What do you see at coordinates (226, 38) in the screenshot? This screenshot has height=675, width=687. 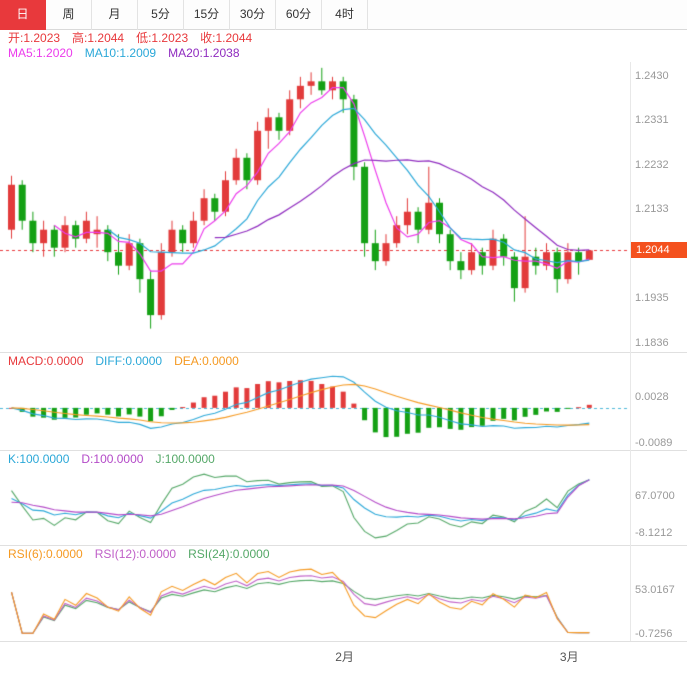 I see `close-value: 收:1.2044` at bounding box center [226, 38].